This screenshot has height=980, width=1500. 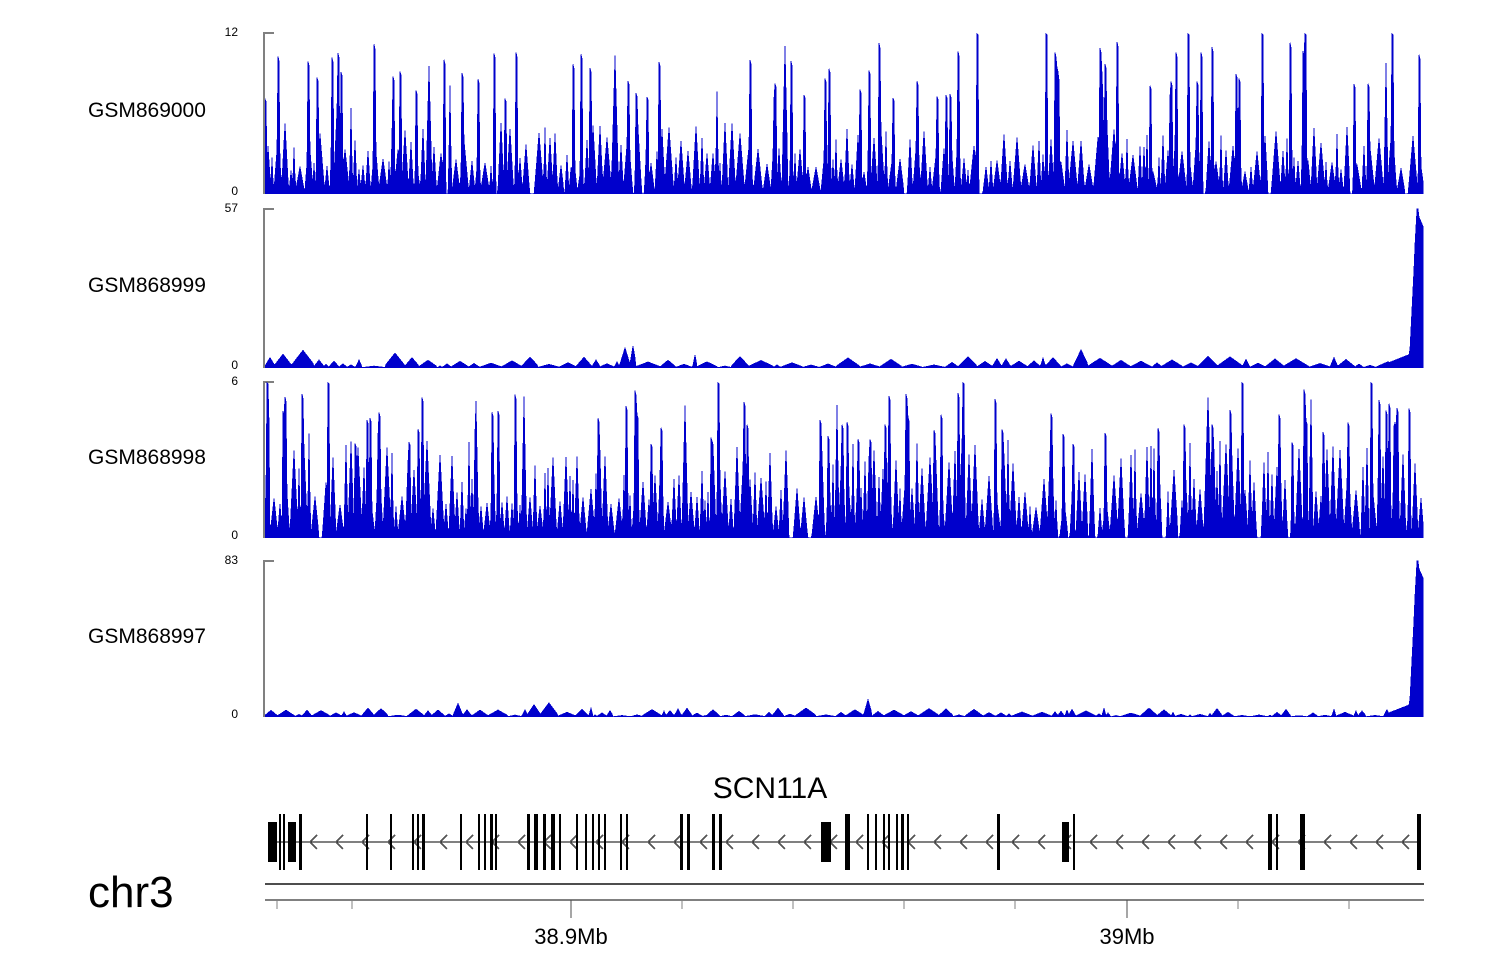 I want to click on track-label-gsm868999: GSM868999, so click(x=147, y=285).